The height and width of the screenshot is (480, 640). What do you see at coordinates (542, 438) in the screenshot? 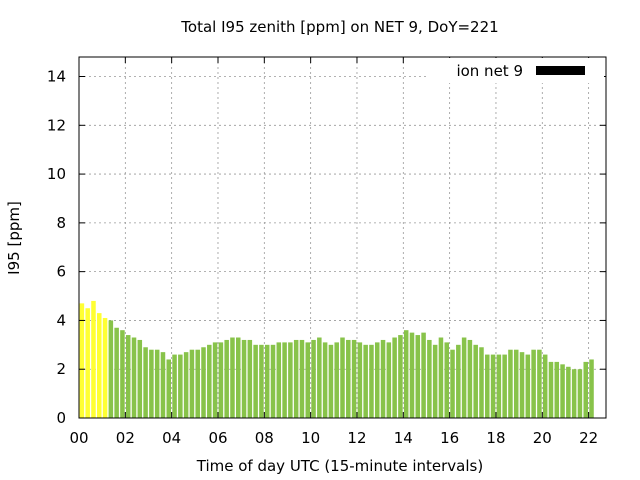
I see `x-tick-label: 20` at bounding box center [542, 438].